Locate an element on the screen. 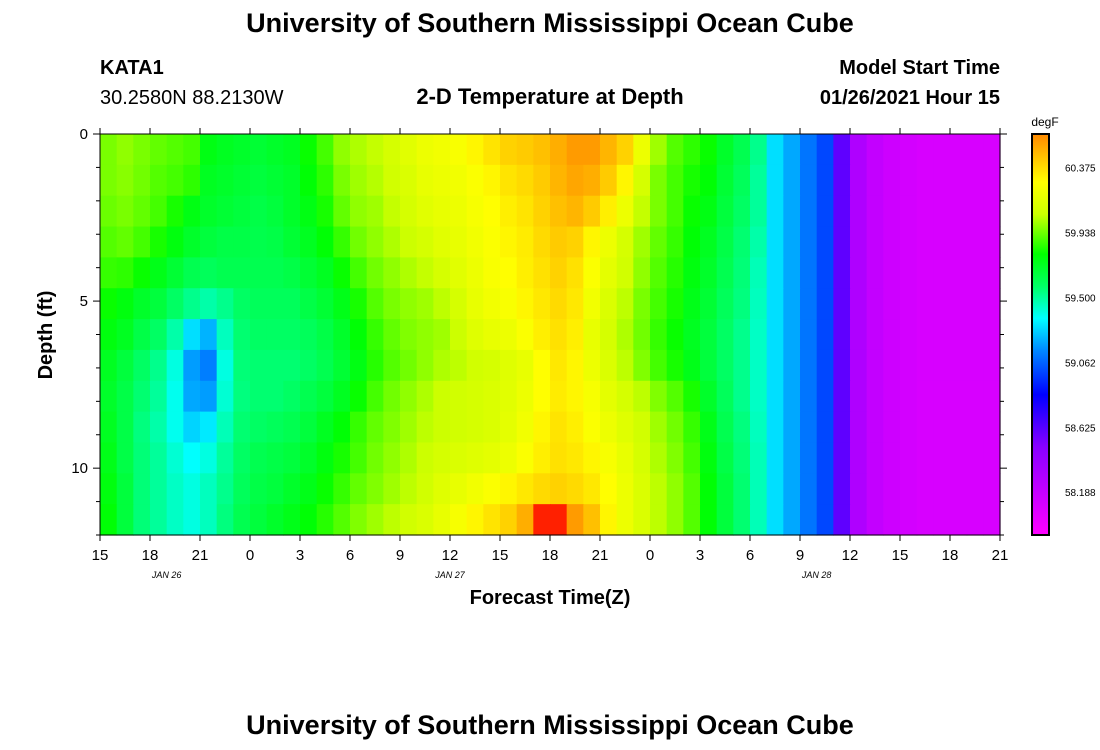  y-tick-label: 5 is located at coordinates (84, 301).